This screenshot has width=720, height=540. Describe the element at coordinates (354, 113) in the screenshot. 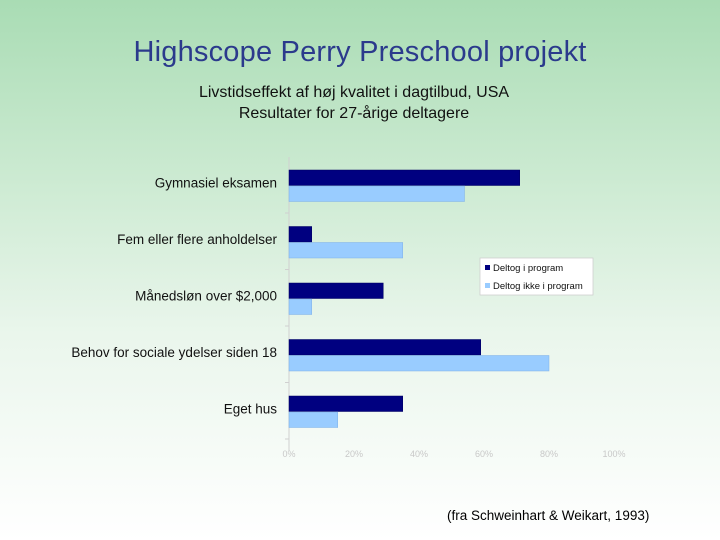

I see `subtitle-line-2: Resultater for 27-årige deltagere` at that location.